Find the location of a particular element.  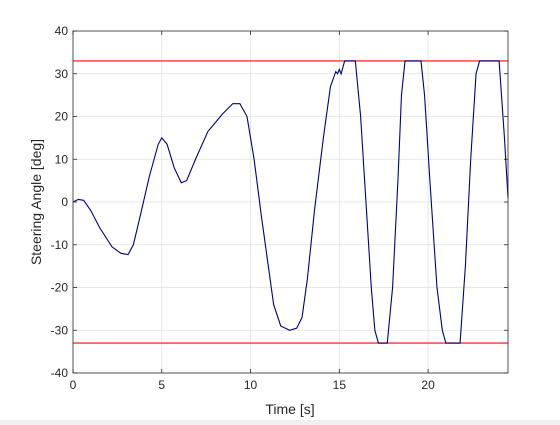

y-axis-label: Steering Angle [deg] is located at coordinates (36, 202).